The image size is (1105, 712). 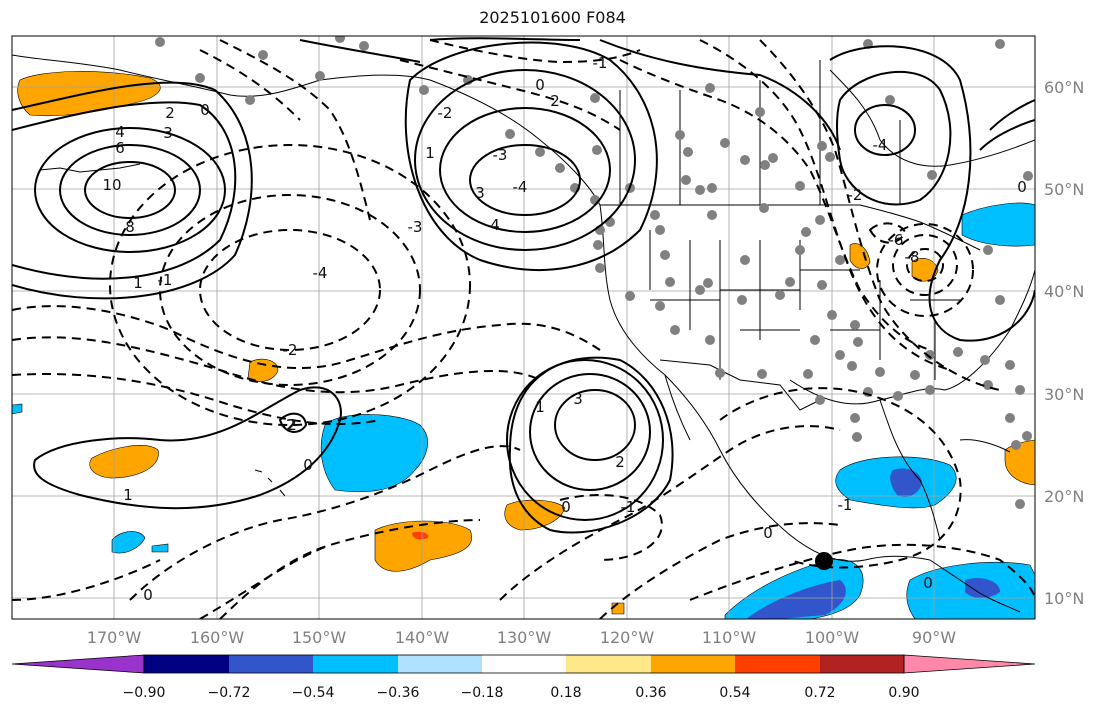 What do you see at coordinates (398, 693) in the screenshot?
I see `colorbar-tick-label: −0.36` at bounding box center [398, 693].